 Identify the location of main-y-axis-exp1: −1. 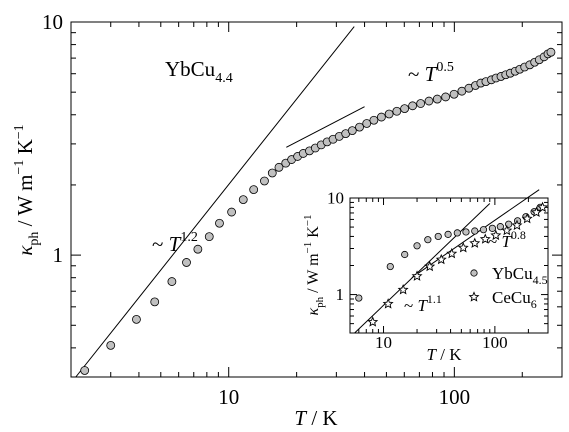
(19, 167).